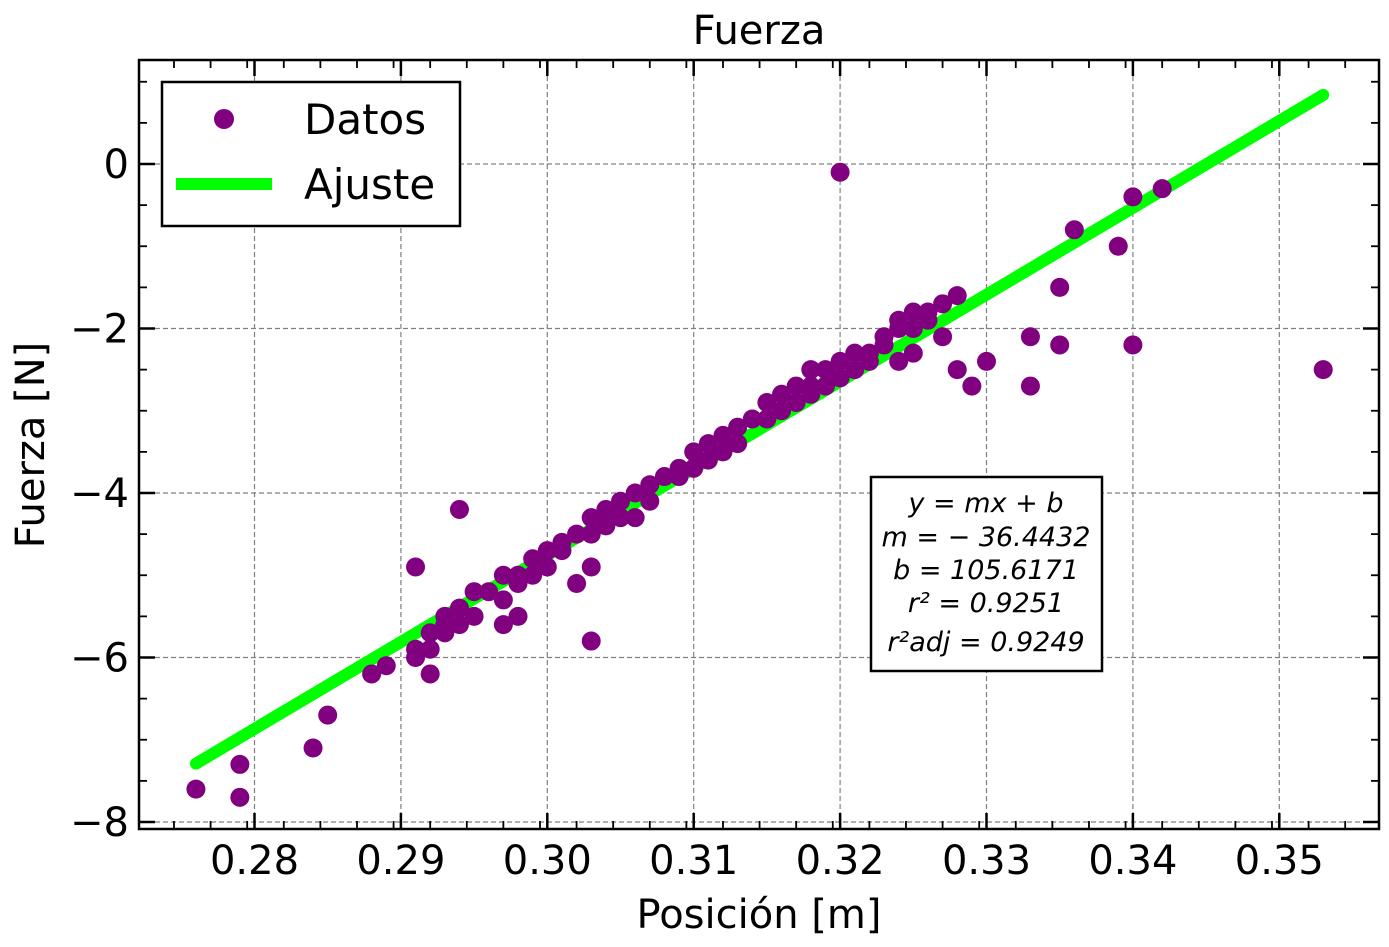 This screenshot has width=1389, height=947. Describe the element at coordinates (986, 861) in the screenshot. I see `x-tick-label: 0.33` at that location.